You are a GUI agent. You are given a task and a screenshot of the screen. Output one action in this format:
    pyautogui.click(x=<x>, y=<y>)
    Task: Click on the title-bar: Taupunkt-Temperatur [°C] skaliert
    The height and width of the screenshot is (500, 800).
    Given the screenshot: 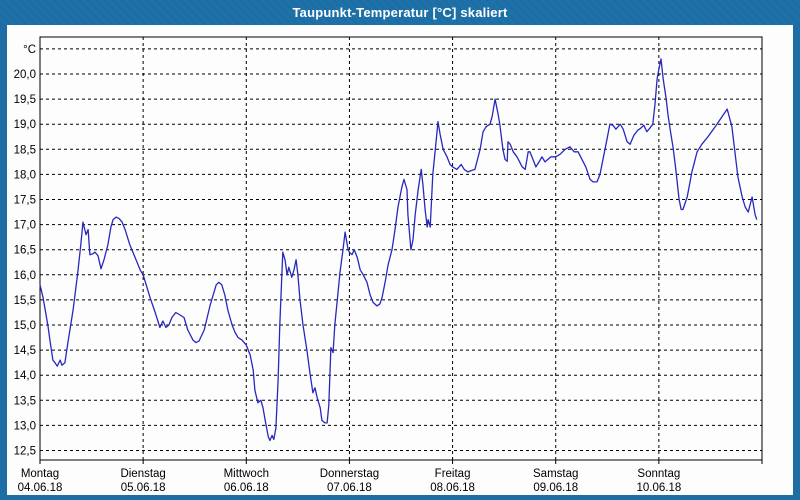 What is the action you would take?
    pyautogui.click(x=400, y=12)
    